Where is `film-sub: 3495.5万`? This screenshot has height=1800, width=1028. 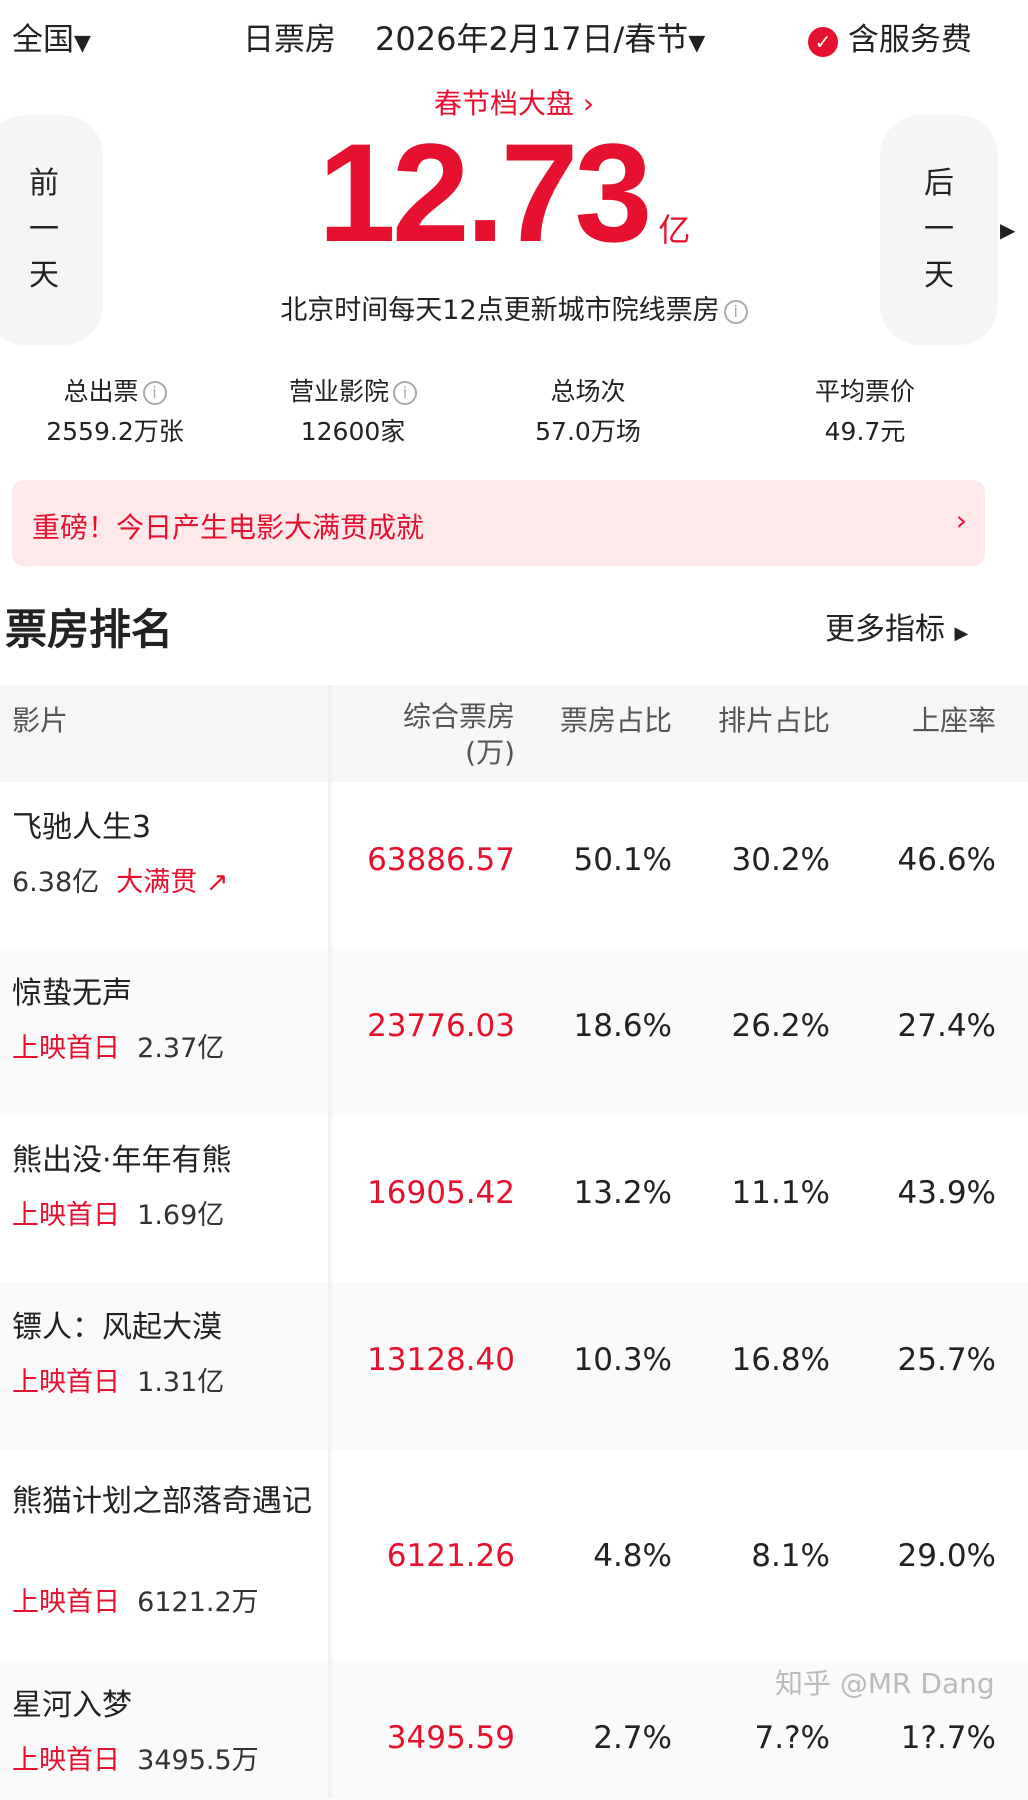
film-sub: 3495.5万 is located at coordinates (198, 1760).